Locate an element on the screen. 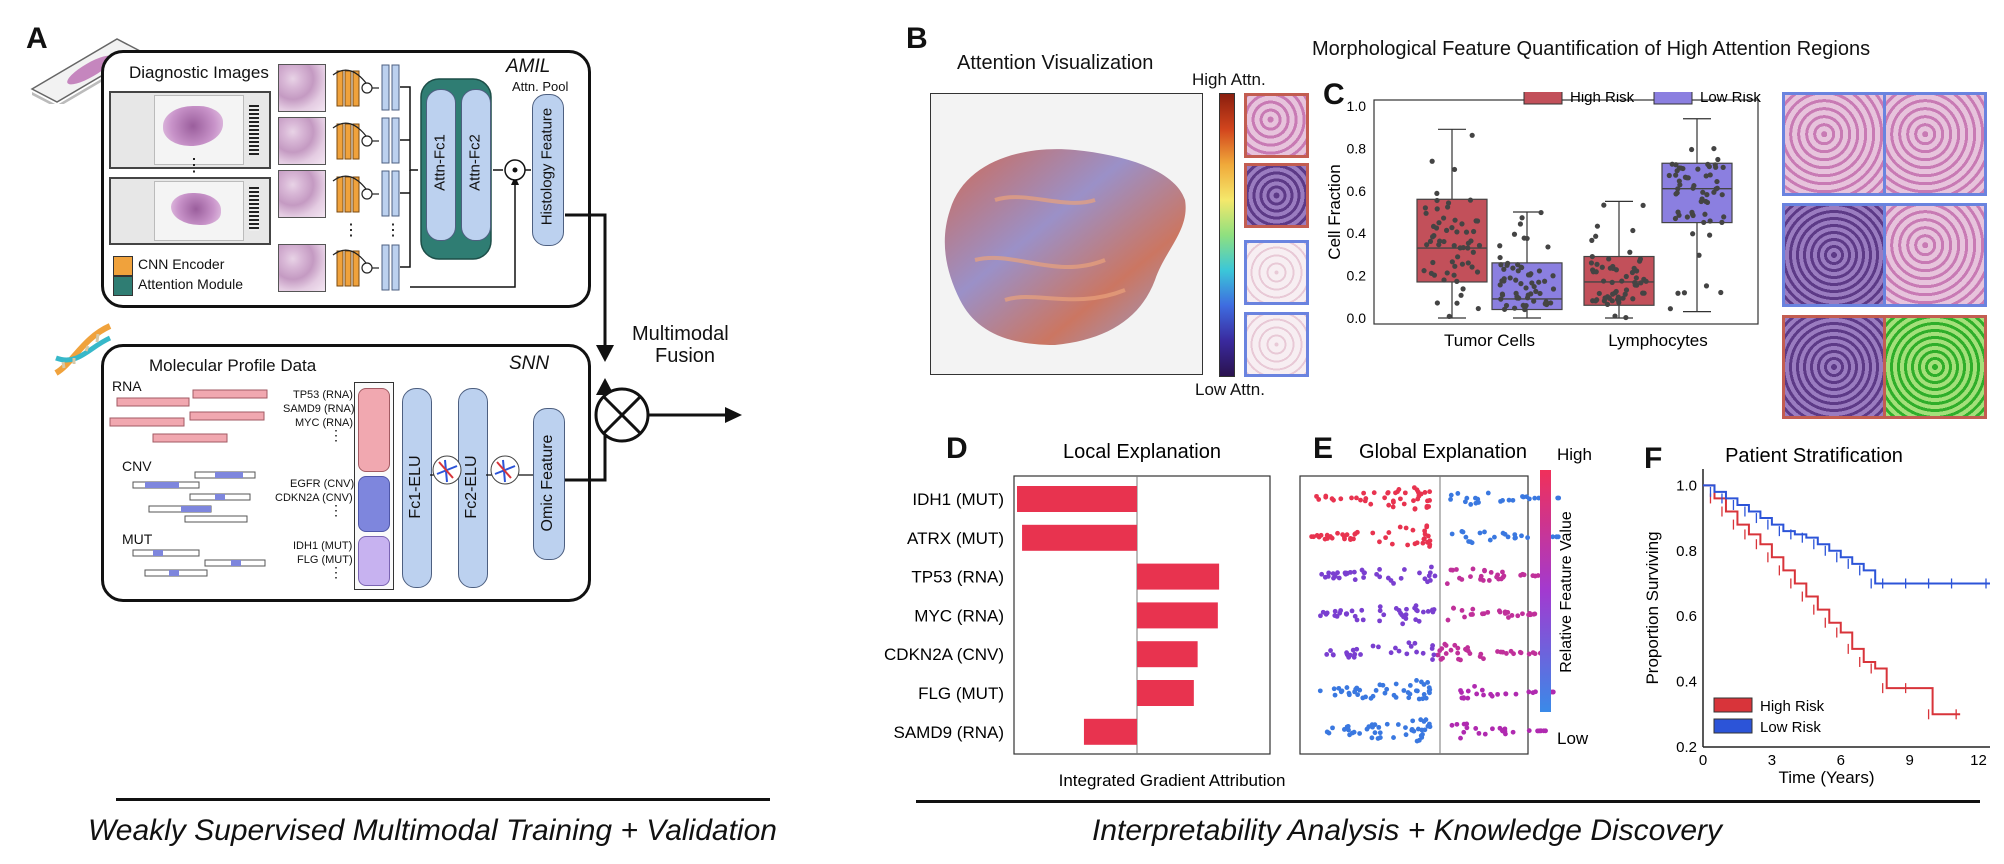 This screenshot has height=864, width=2004. gene-dots-1: ⋮ is located at coordinates (336, 435).